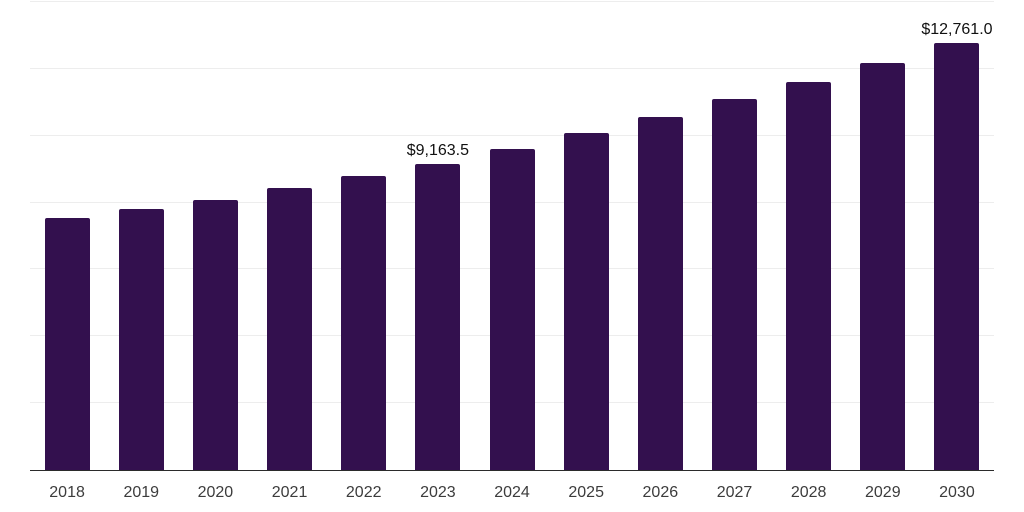 The image size is (1024, 512). What do you see at coordinates (289, 492) in the screenshot?
I see `x-axis-label-2021: 2021` at bounding box center [289, 492].